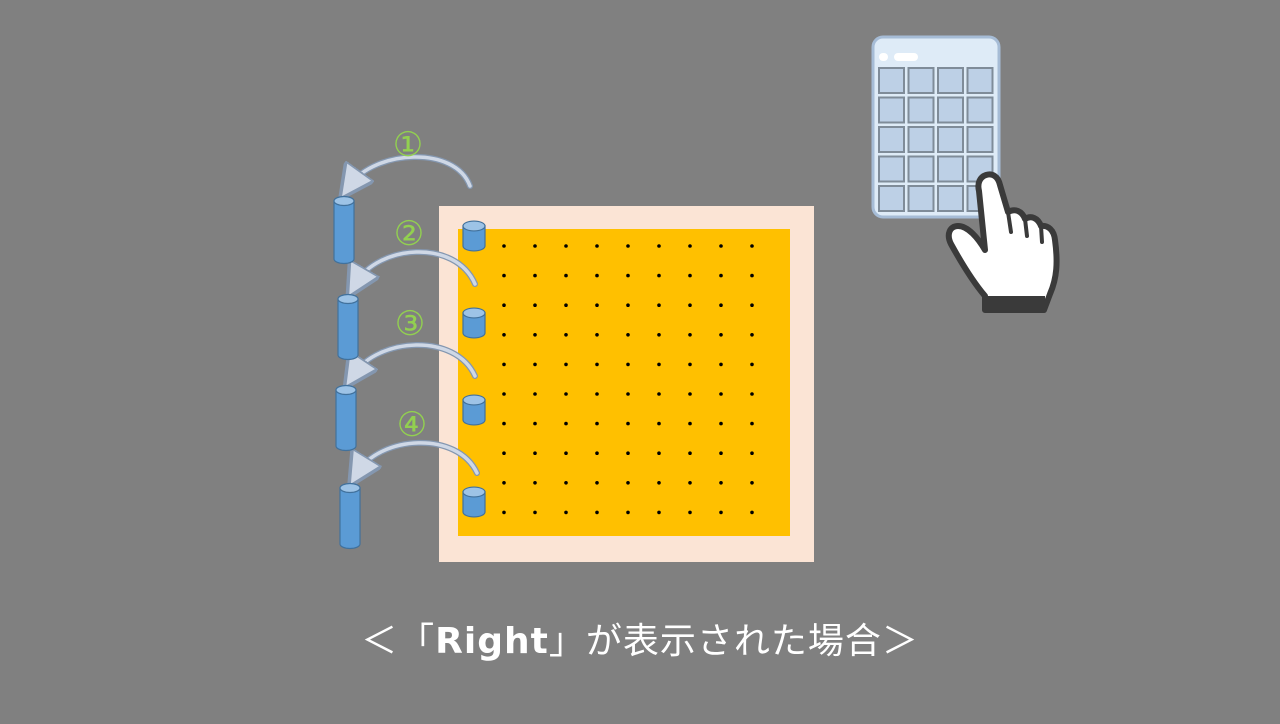  Describe the element at coordinates (640, 638) in the screenshot. I see `caption: ＜「Right」が表示された場合＞` at that location.